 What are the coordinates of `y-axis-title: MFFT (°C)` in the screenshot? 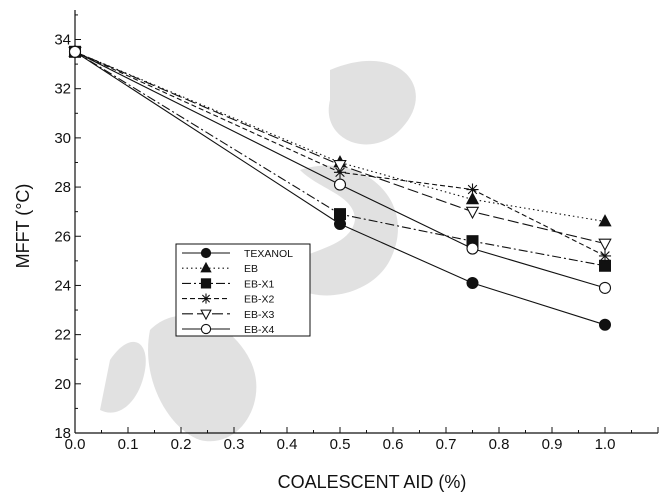 It's located at (23, 226).